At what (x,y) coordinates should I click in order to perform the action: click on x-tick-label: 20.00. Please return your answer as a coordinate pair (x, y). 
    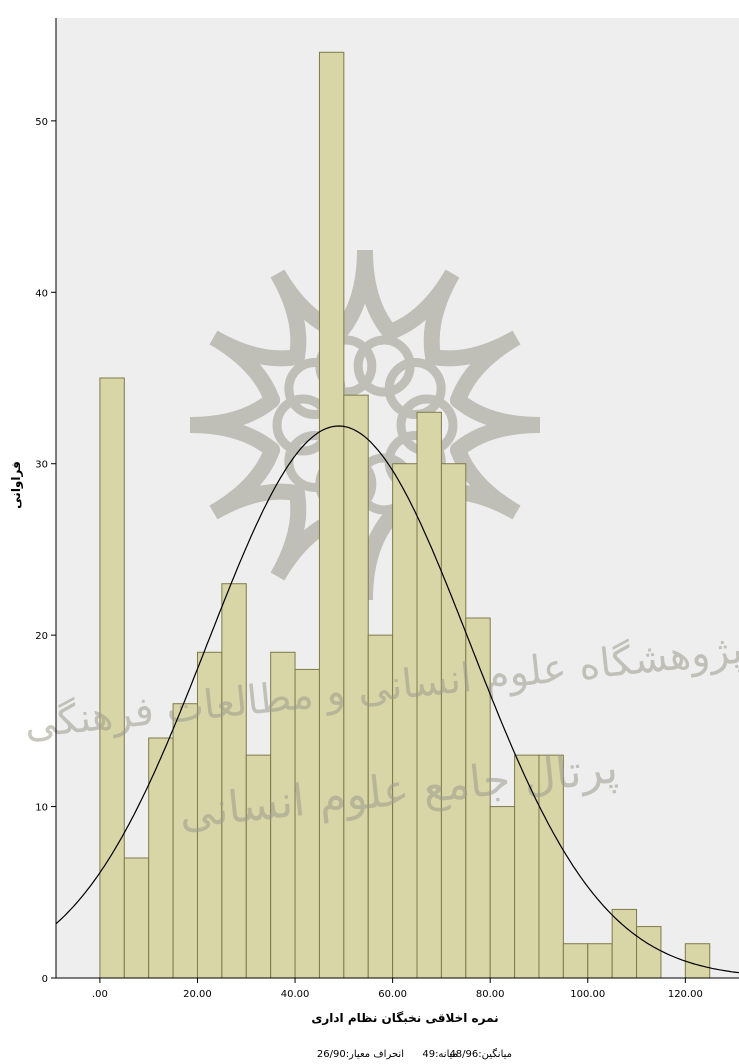
    Looking at the image, I should click on (197, 994).